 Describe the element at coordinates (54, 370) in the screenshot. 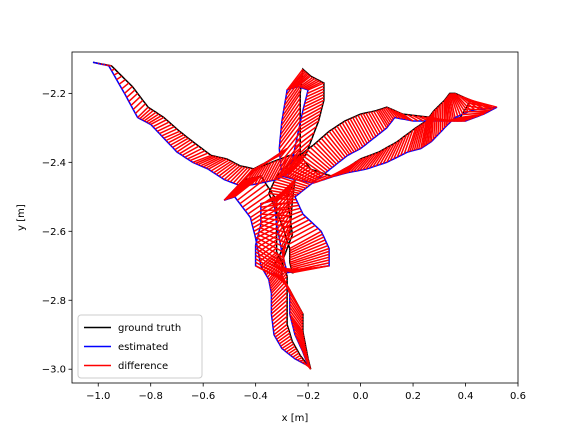

I see `y-tick-label: −3.0` at that location.